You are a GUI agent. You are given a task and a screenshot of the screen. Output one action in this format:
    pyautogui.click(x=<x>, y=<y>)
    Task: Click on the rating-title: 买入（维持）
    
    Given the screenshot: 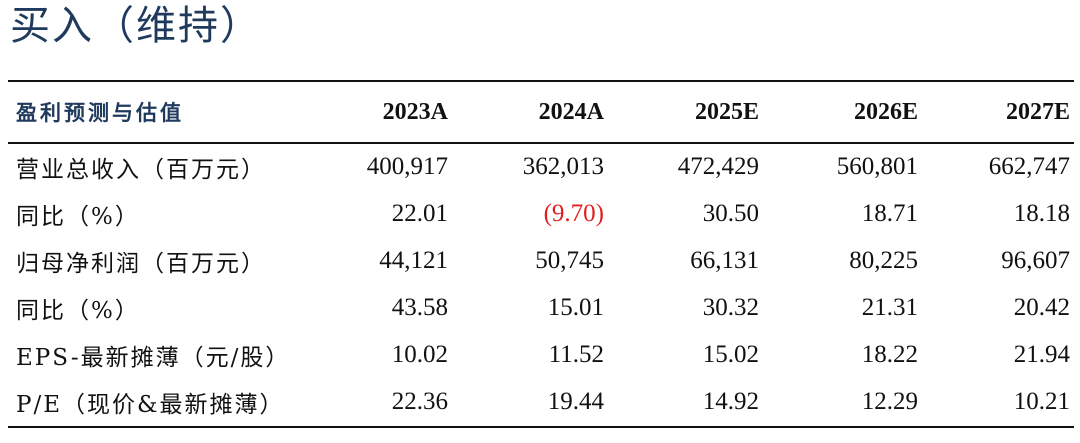 What is the action you would take?
    pyautogui.click(x=136, y=26)
    